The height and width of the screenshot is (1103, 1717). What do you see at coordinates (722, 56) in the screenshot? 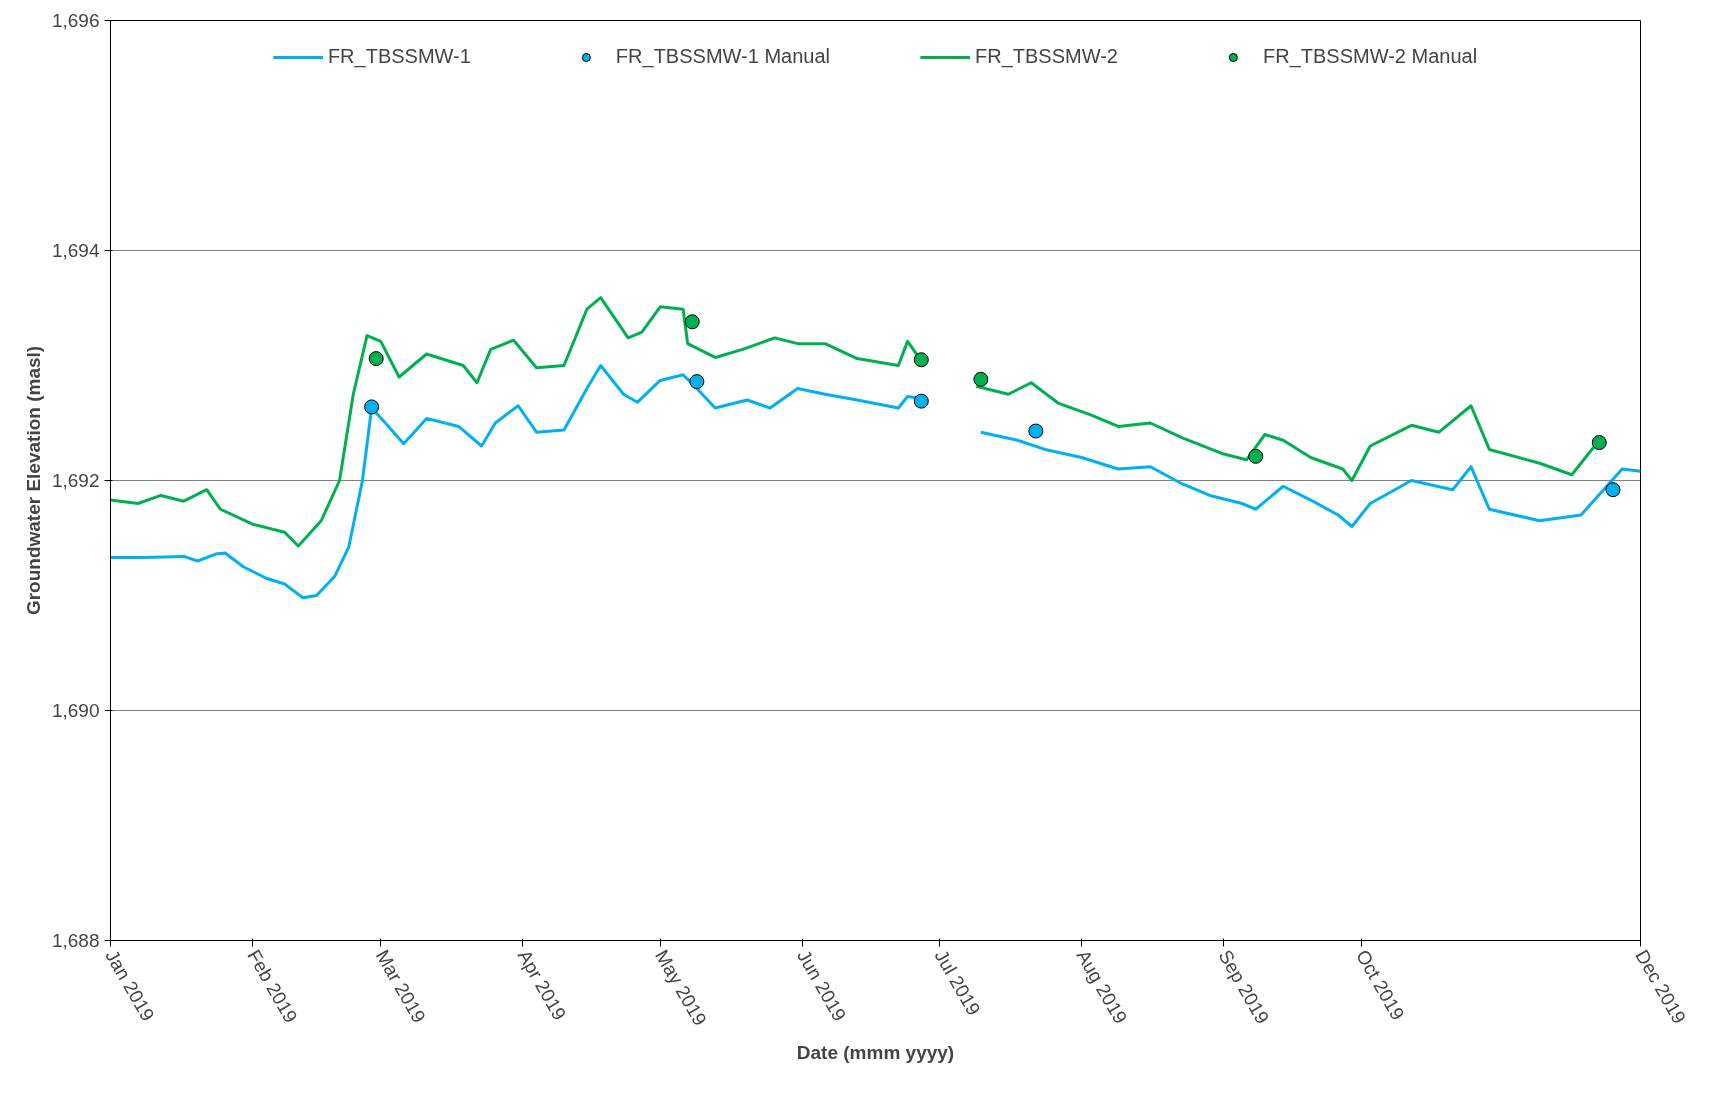
I see `legend-label: FR_TBSSMW-1 Manual` at bounding box center [722, 56].